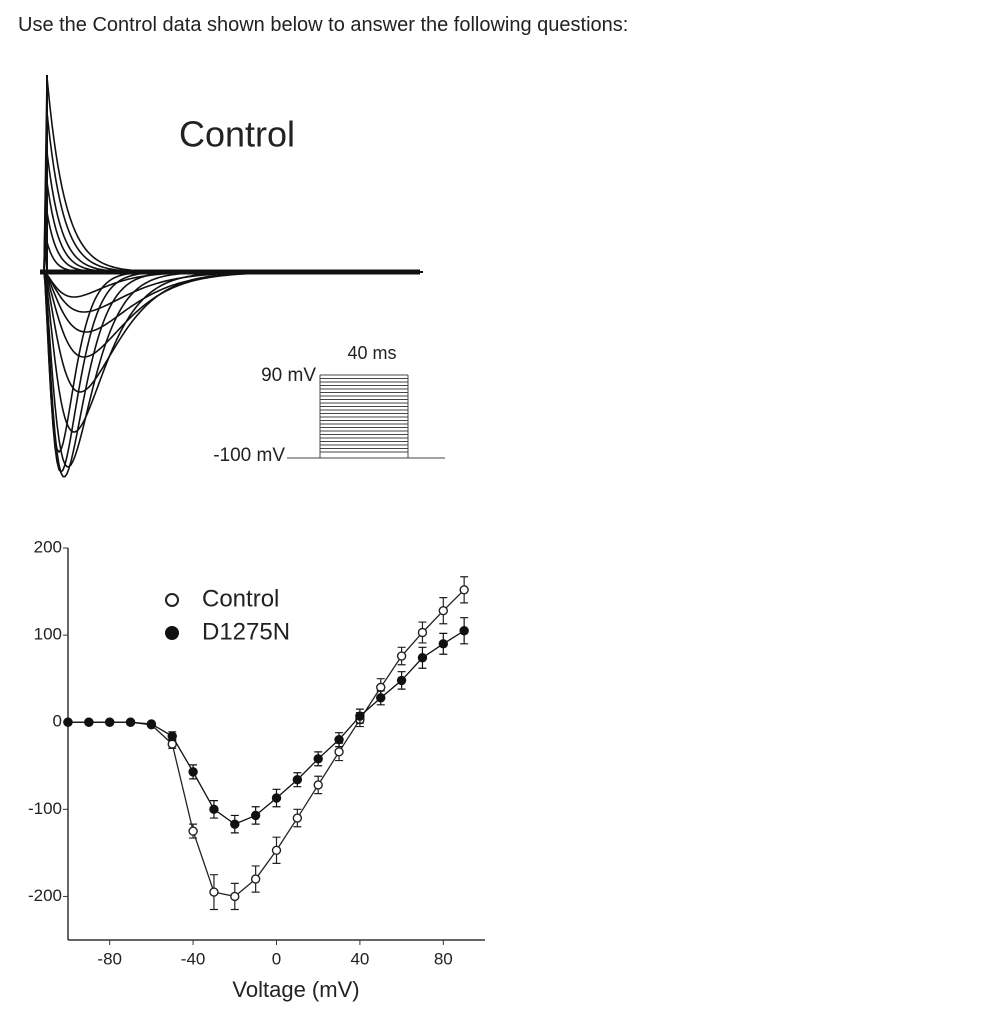 This screenshot has width=986, height=1024. I want to click on traces-title: Control, so click(237, 134).